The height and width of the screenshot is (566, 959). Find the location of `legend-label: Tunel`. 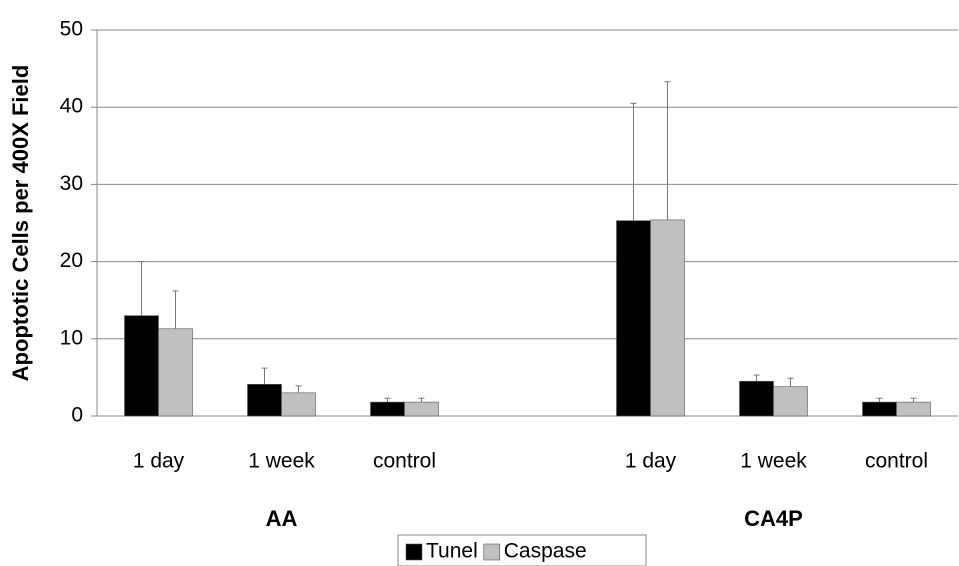

legend-label: Tunel is located at coordinates (452, 551).